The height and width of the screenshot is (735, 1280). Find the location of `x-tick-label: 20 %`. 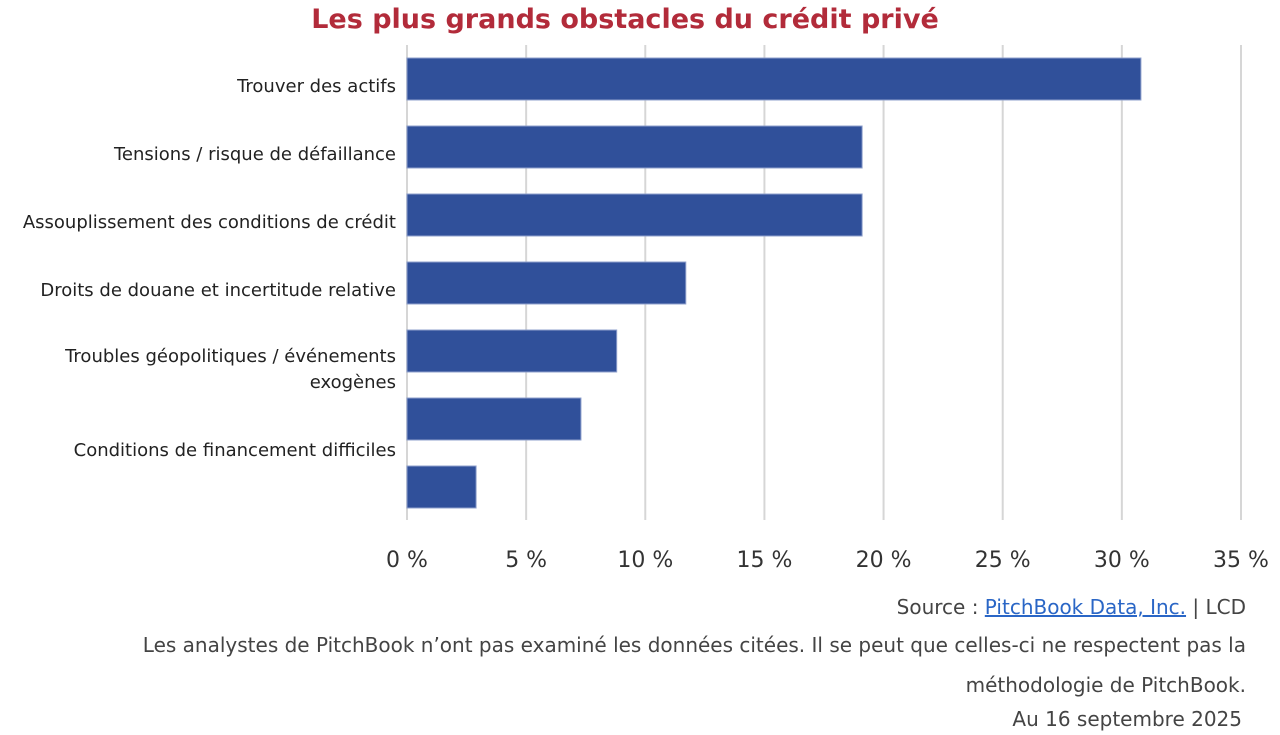

x-tick-label: 20 % is located at coordinates (883, 560).